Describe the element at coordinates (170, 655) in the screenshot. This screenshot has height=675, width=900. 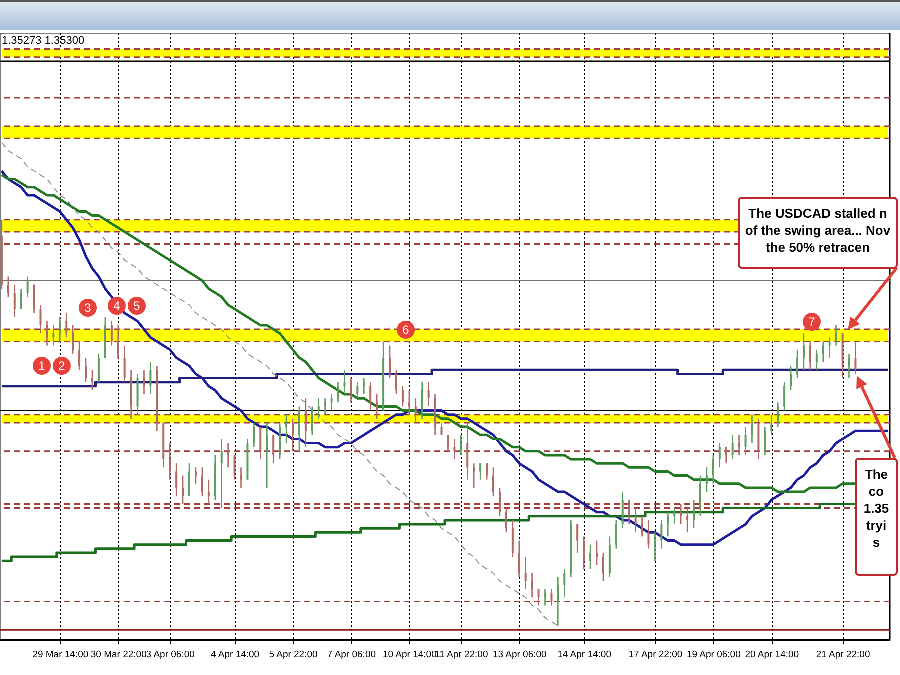
I see `x-tick-label: 3 Apr 06:00` at that location.